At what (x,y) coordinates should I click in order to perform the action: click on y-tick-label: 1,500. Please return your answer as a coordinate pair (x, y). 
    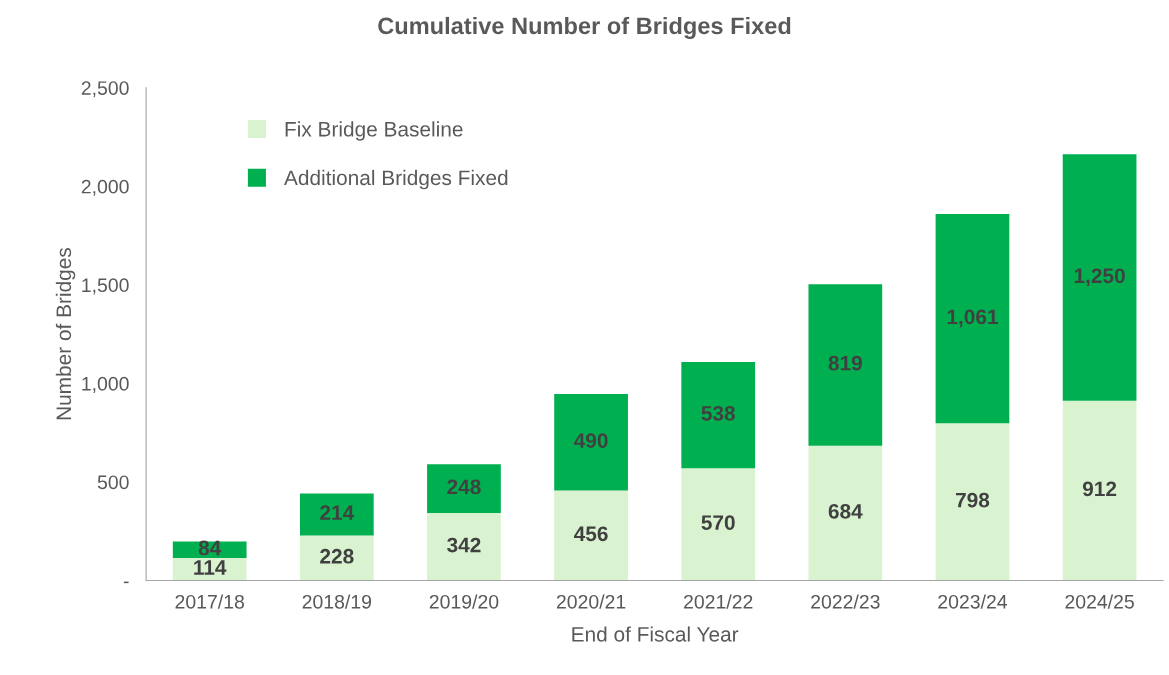
    Looking at the image, I should click on (105, 286).